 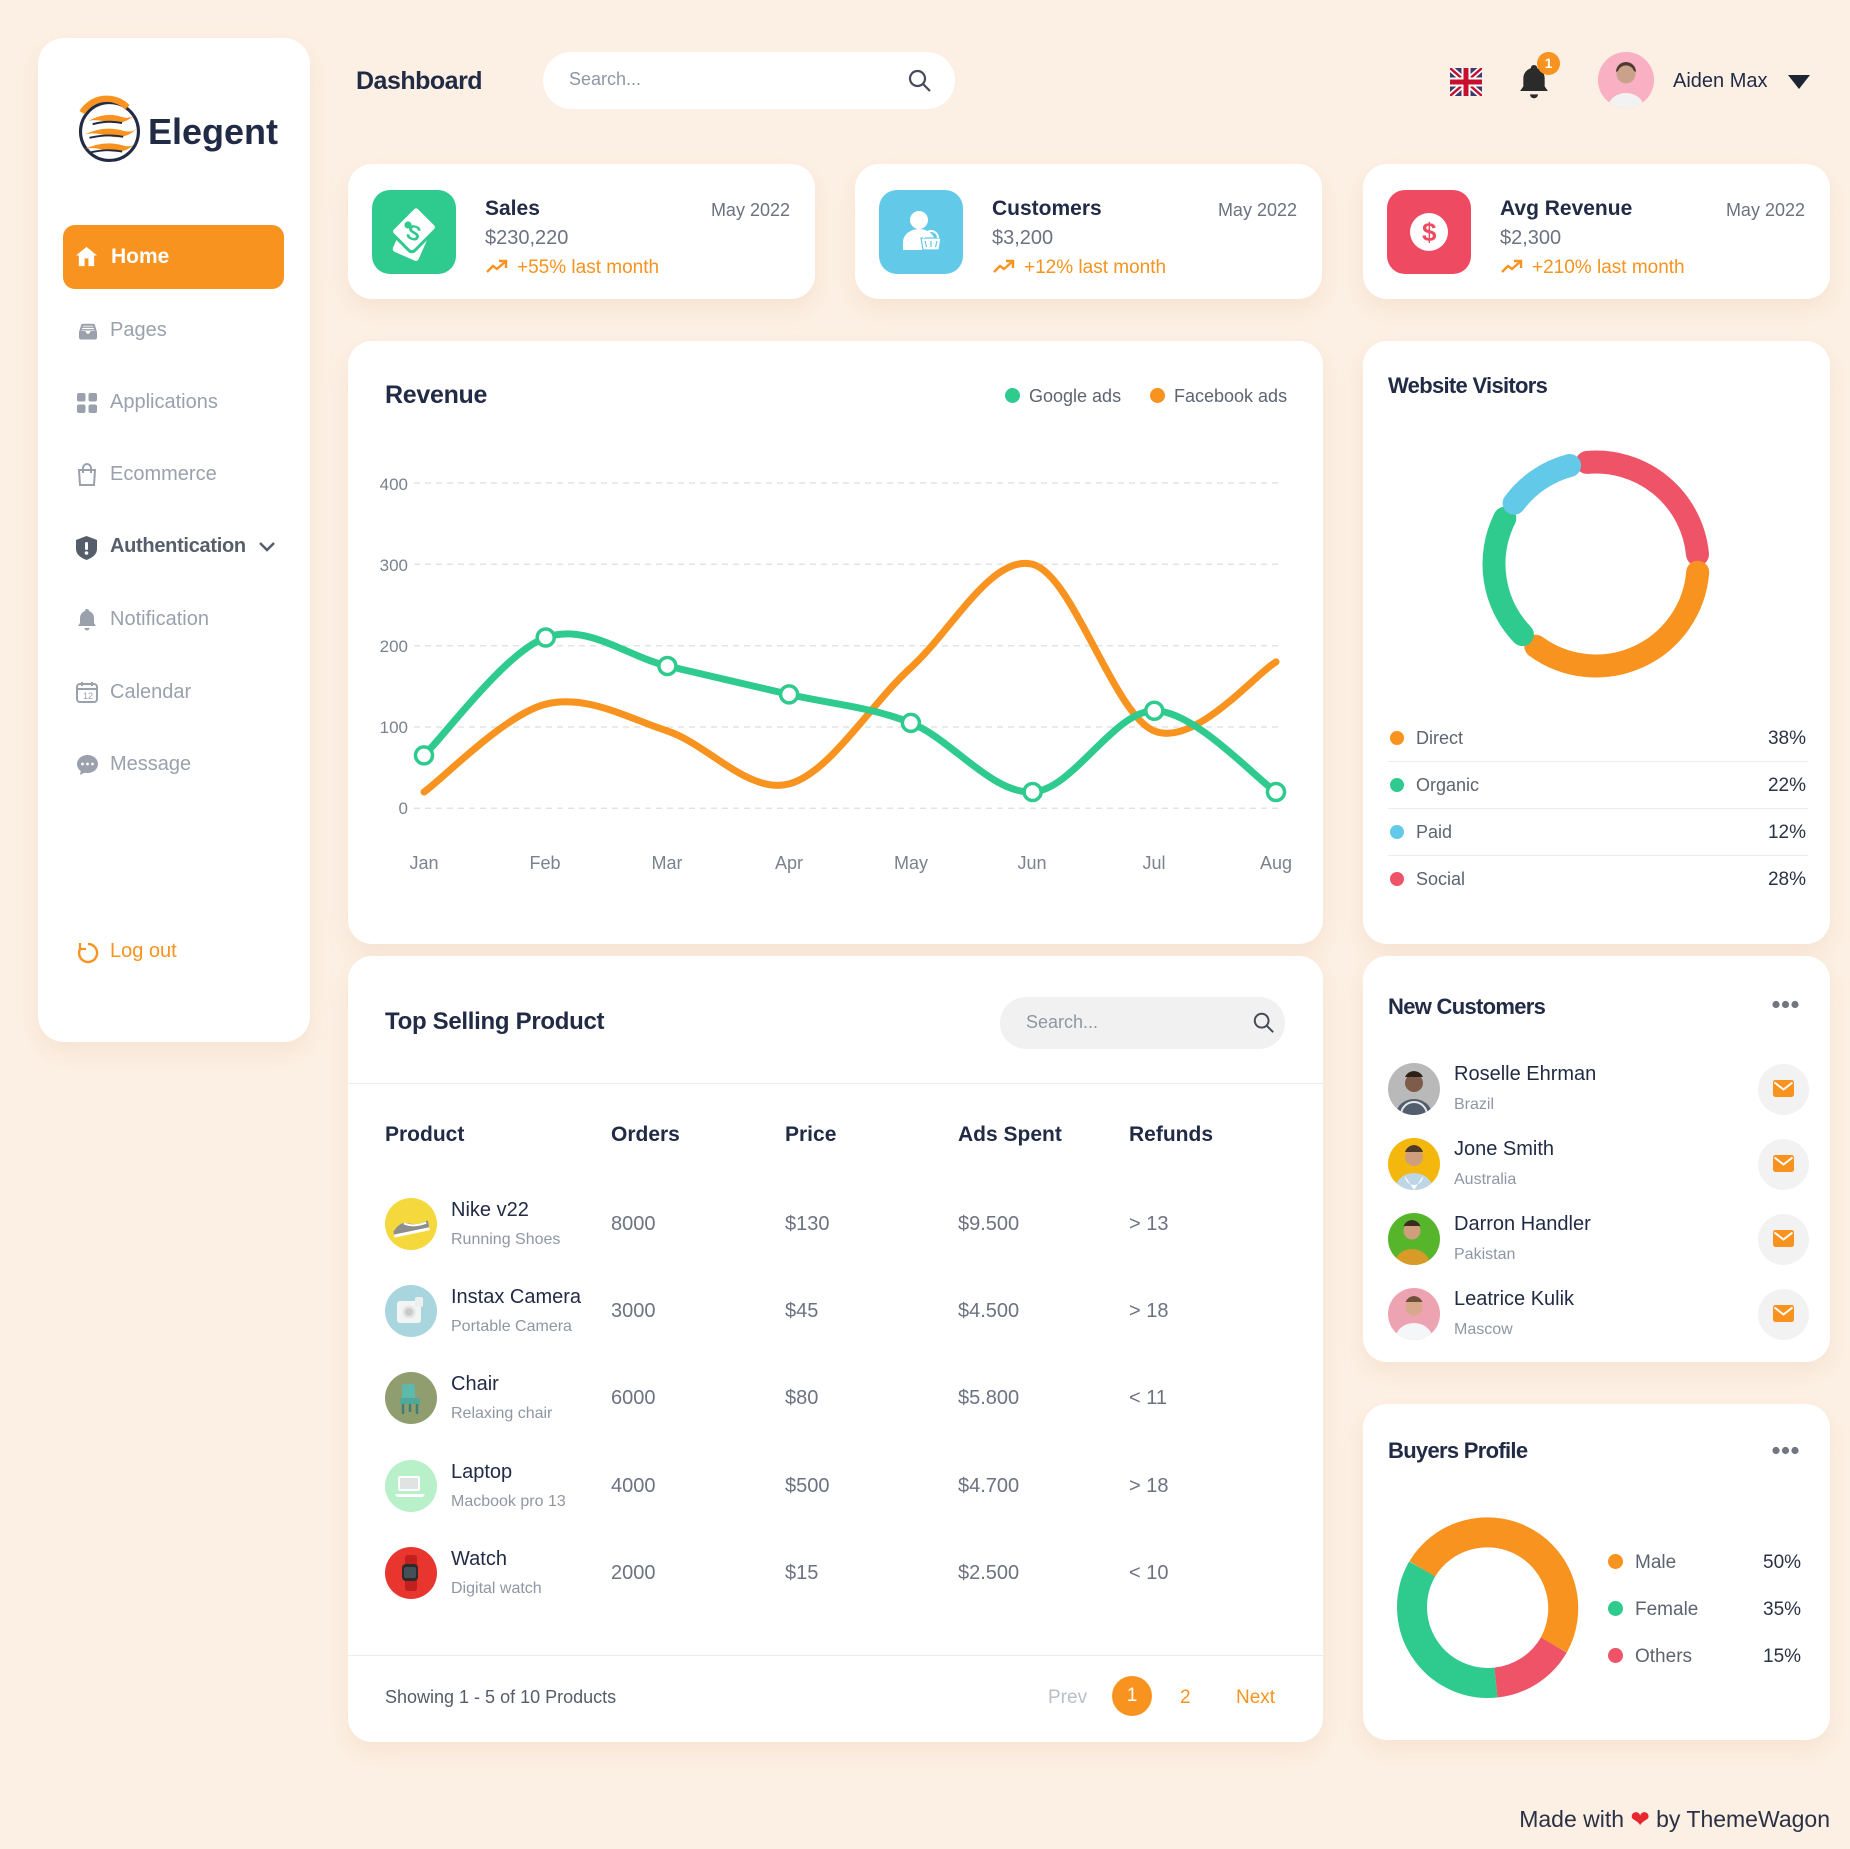 I want to click on svg-text: 0, so click(x=403, y=808).